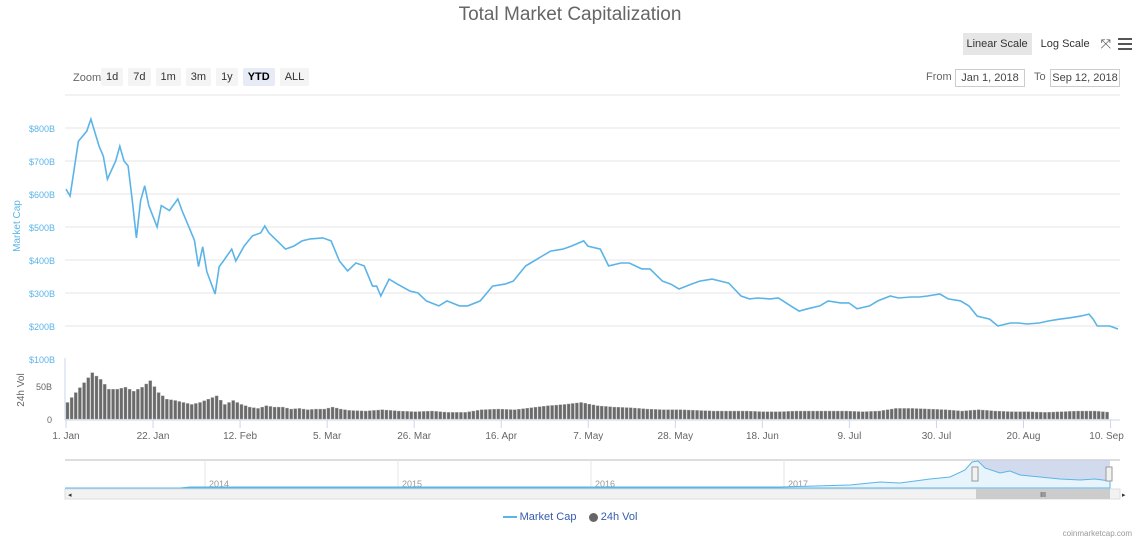  I want to click on from-date-input: Jan 1, 2018, so click(990, 78).